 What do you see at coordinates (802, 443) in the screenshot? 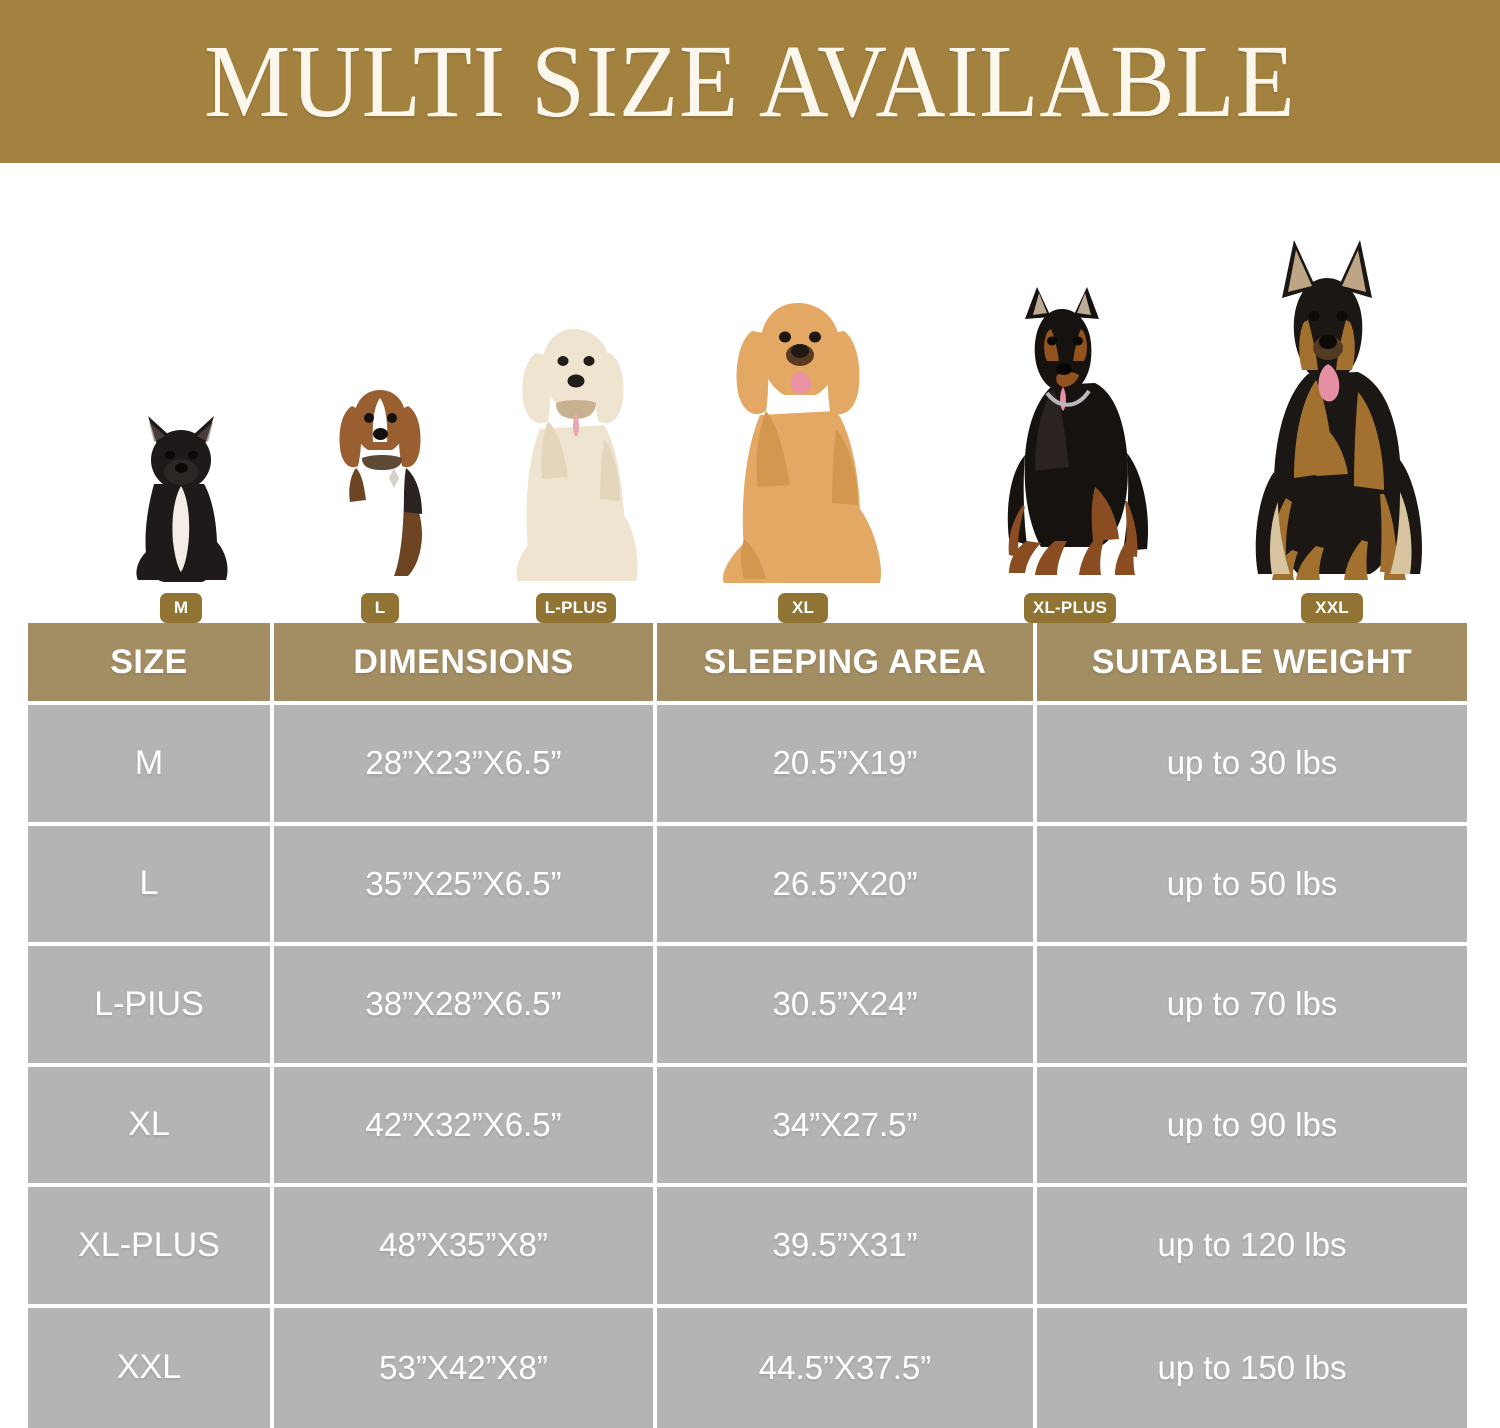
I see `golden-retriever-icon` at bounding box center [802, 443].